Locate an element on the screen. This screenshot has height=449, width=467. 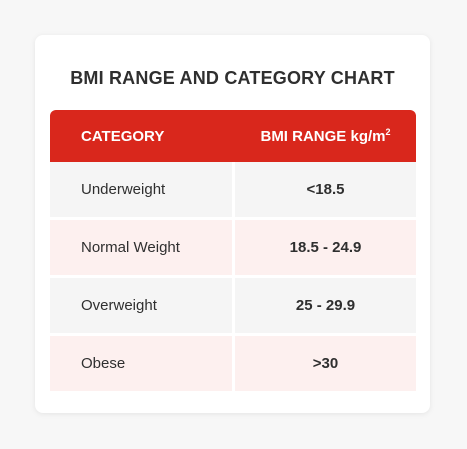
row-range: >30 is located at coordinates (325, 363).